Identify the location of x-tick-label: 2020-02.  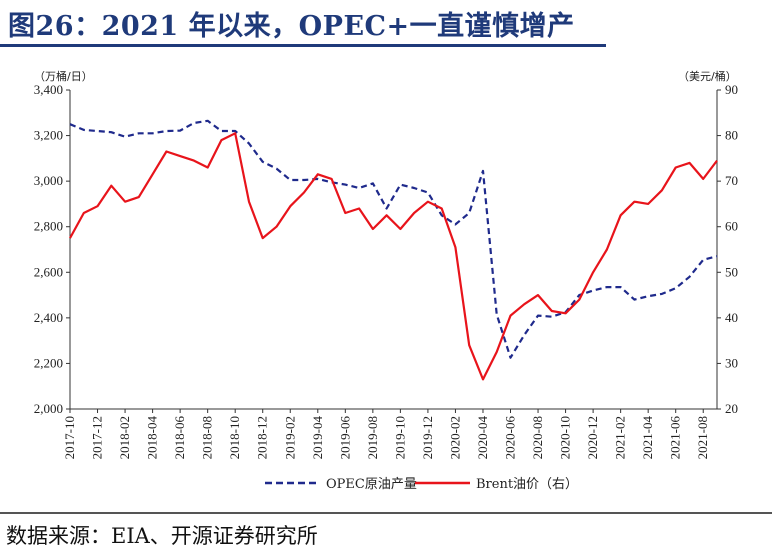
(454, 437).